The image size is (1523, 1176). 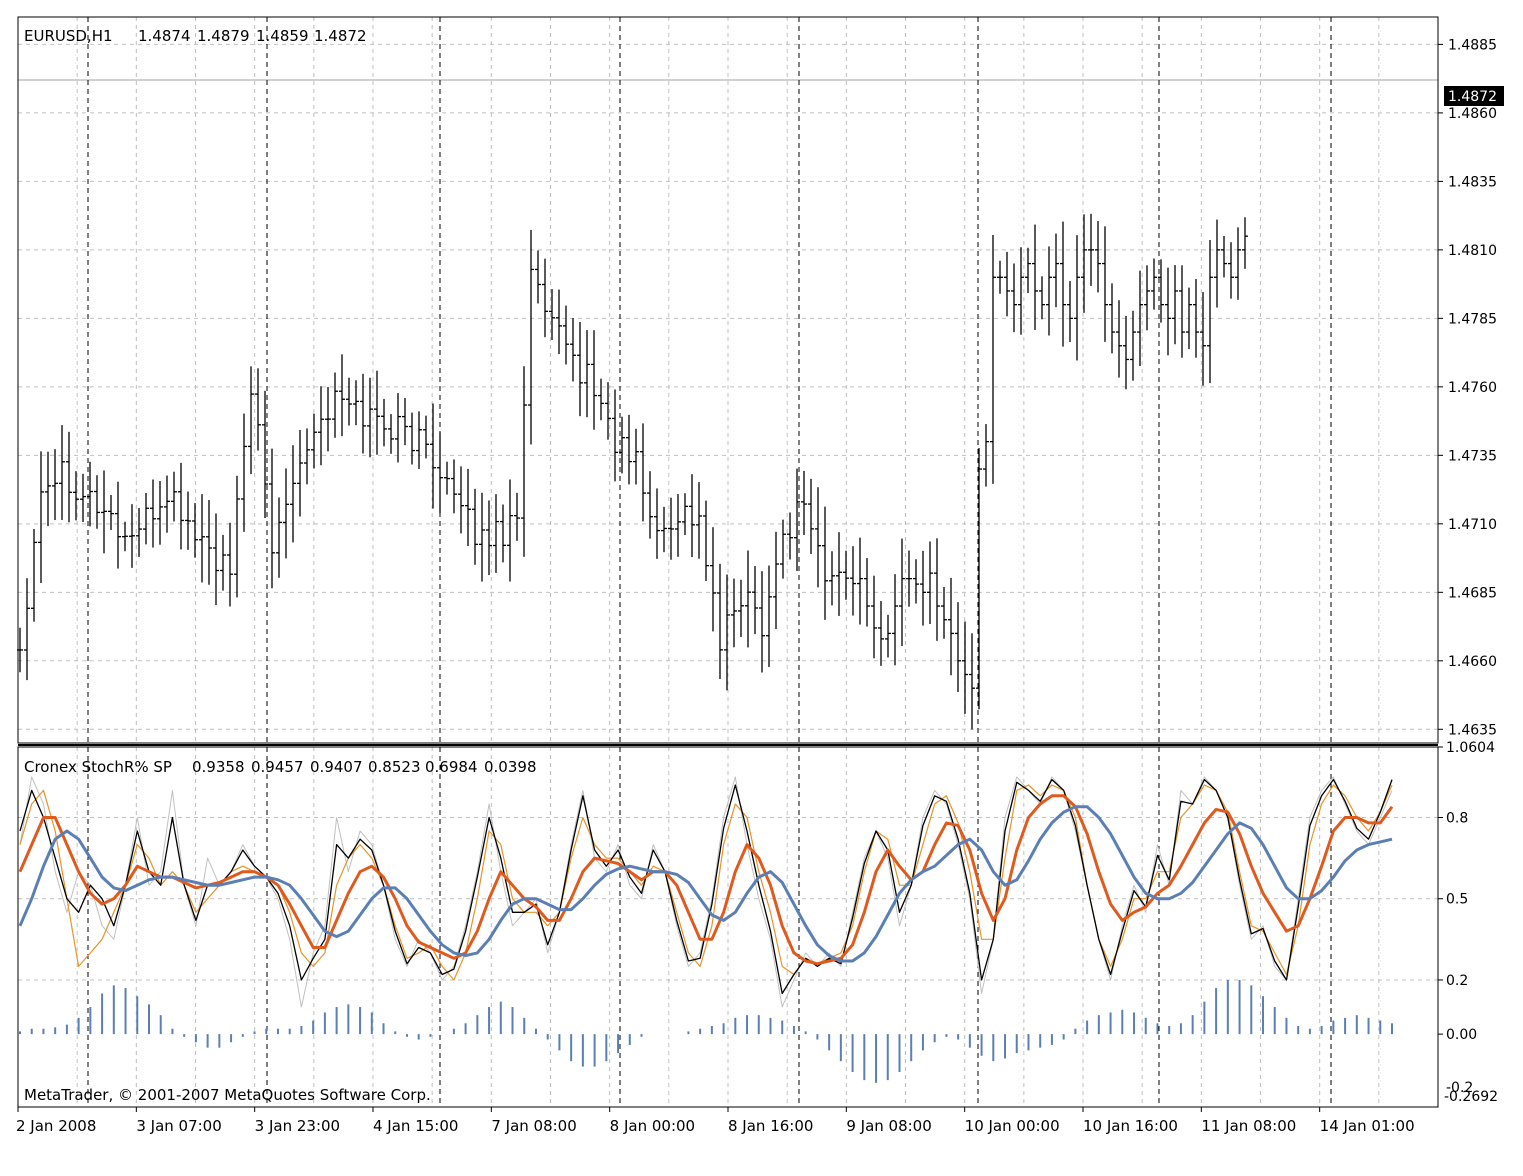 What do you see at coordinates (1248, 1126) in the screenshot?
I see `x-axis-label: 11 Jan 08:00` at bounding box center [1248, 1126].